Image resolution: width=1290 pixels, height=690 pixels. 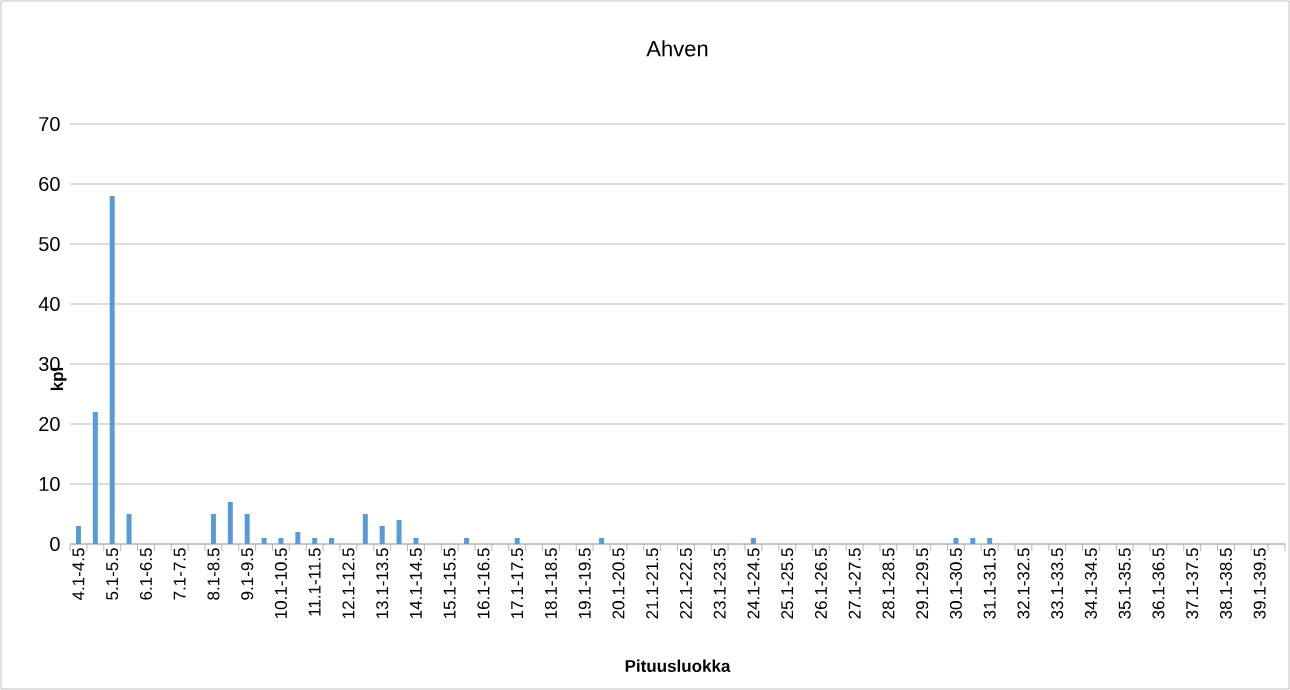 I want to click on x-tick-label: 26.1-26.5, so click(x=820, y=583).